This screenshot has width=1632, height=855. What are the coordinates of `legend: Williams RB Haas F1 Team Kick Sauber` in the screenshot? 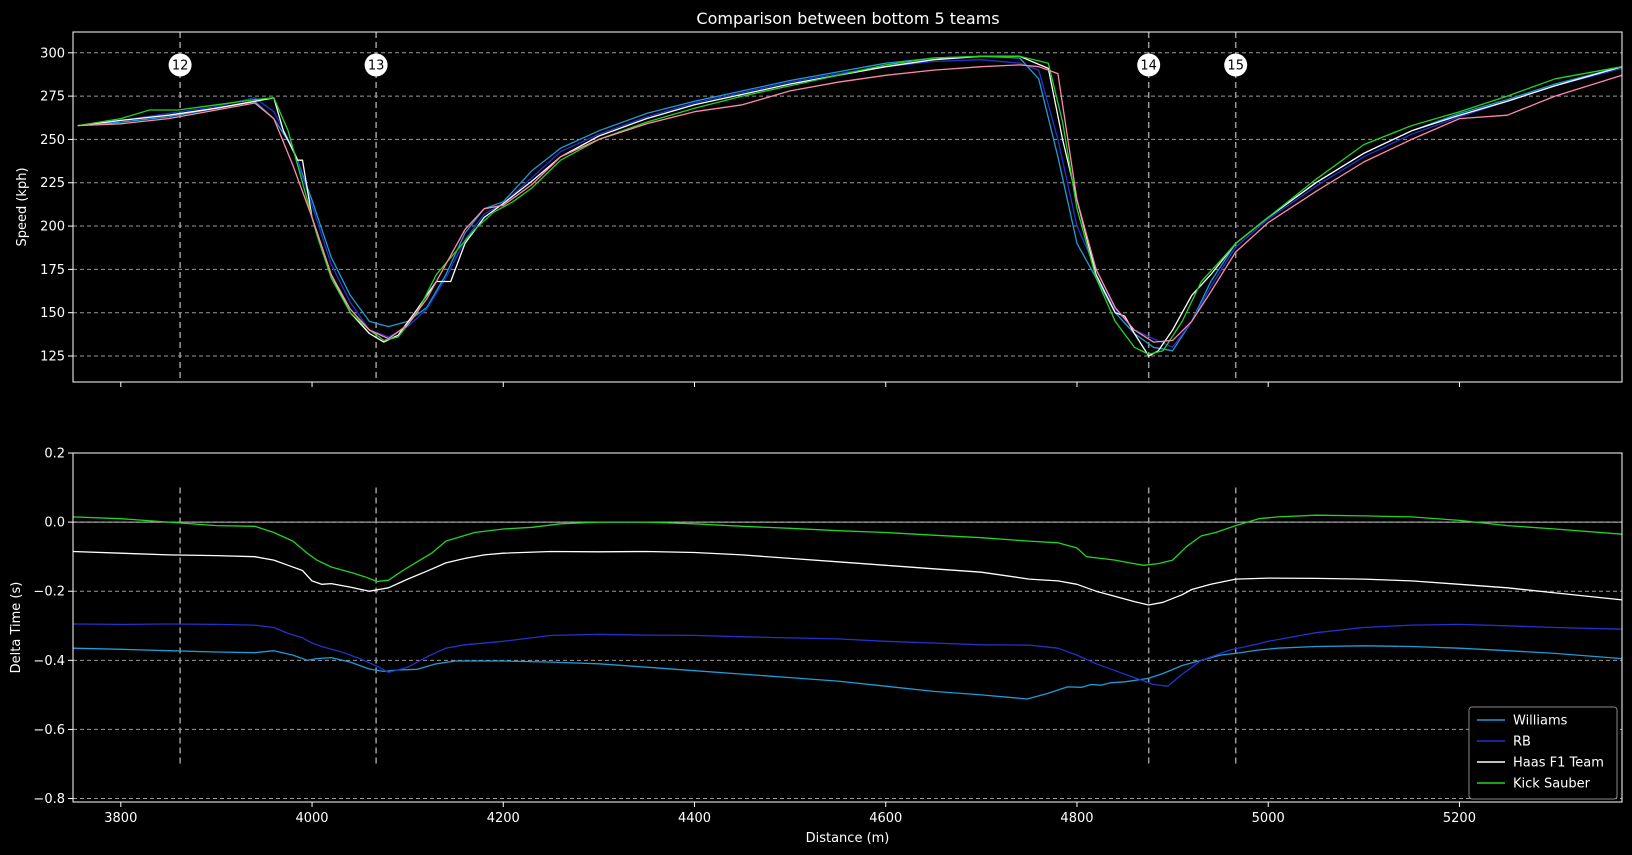 It's located at (1543, 753).